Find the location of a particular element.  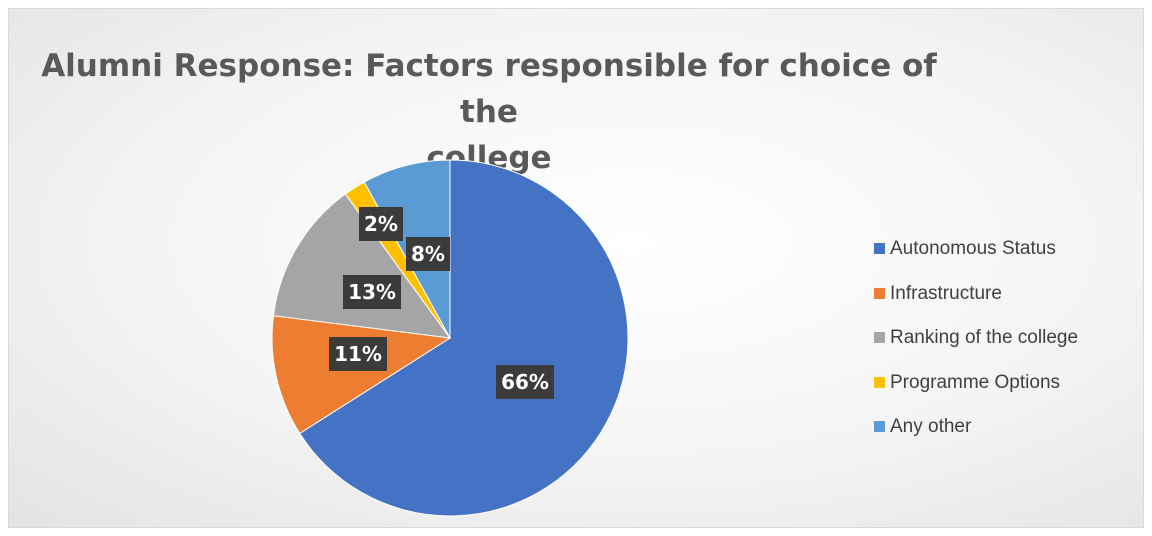

data-label-autonomous-status: 66% is located at coordinates (525, 382).